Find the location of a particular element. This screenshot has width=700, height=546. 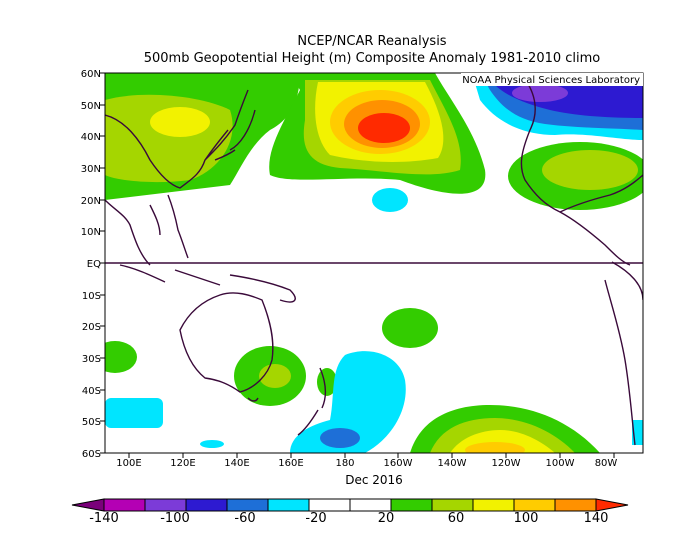

coast-tasmania is located at coordinates (253, 399).